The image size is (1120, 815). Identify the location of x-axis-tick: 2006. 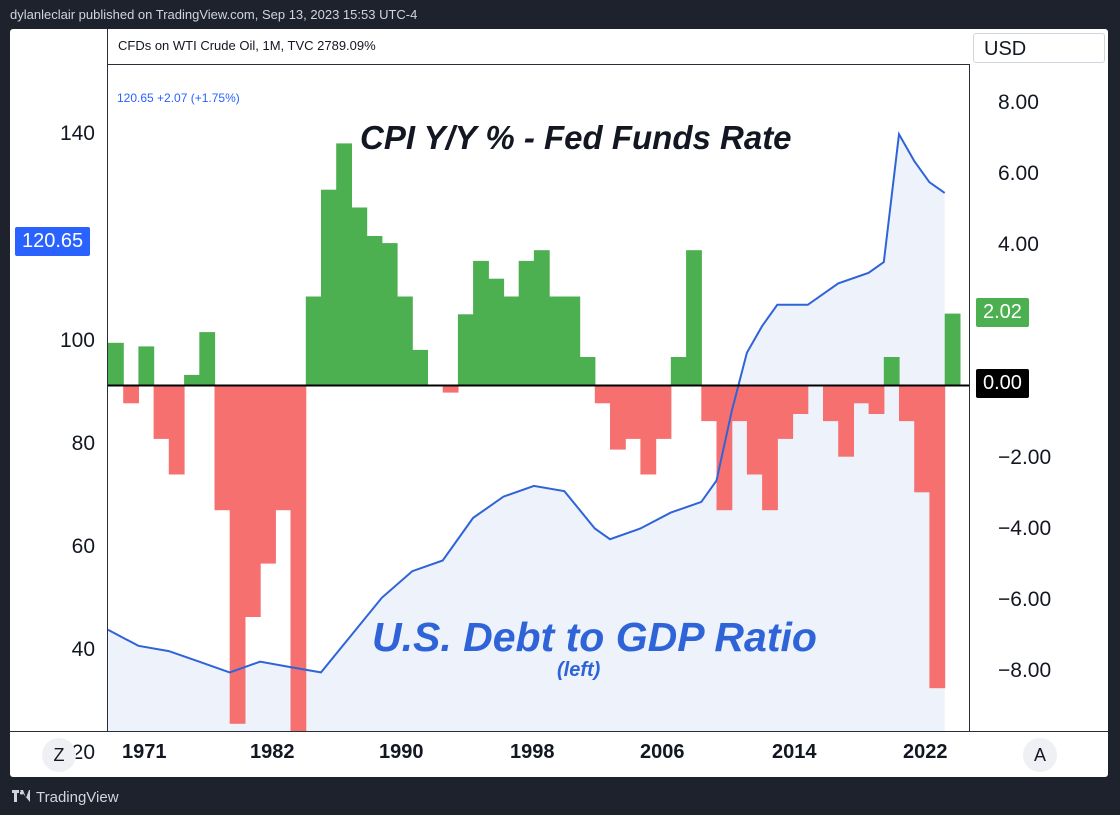
(662, 752).